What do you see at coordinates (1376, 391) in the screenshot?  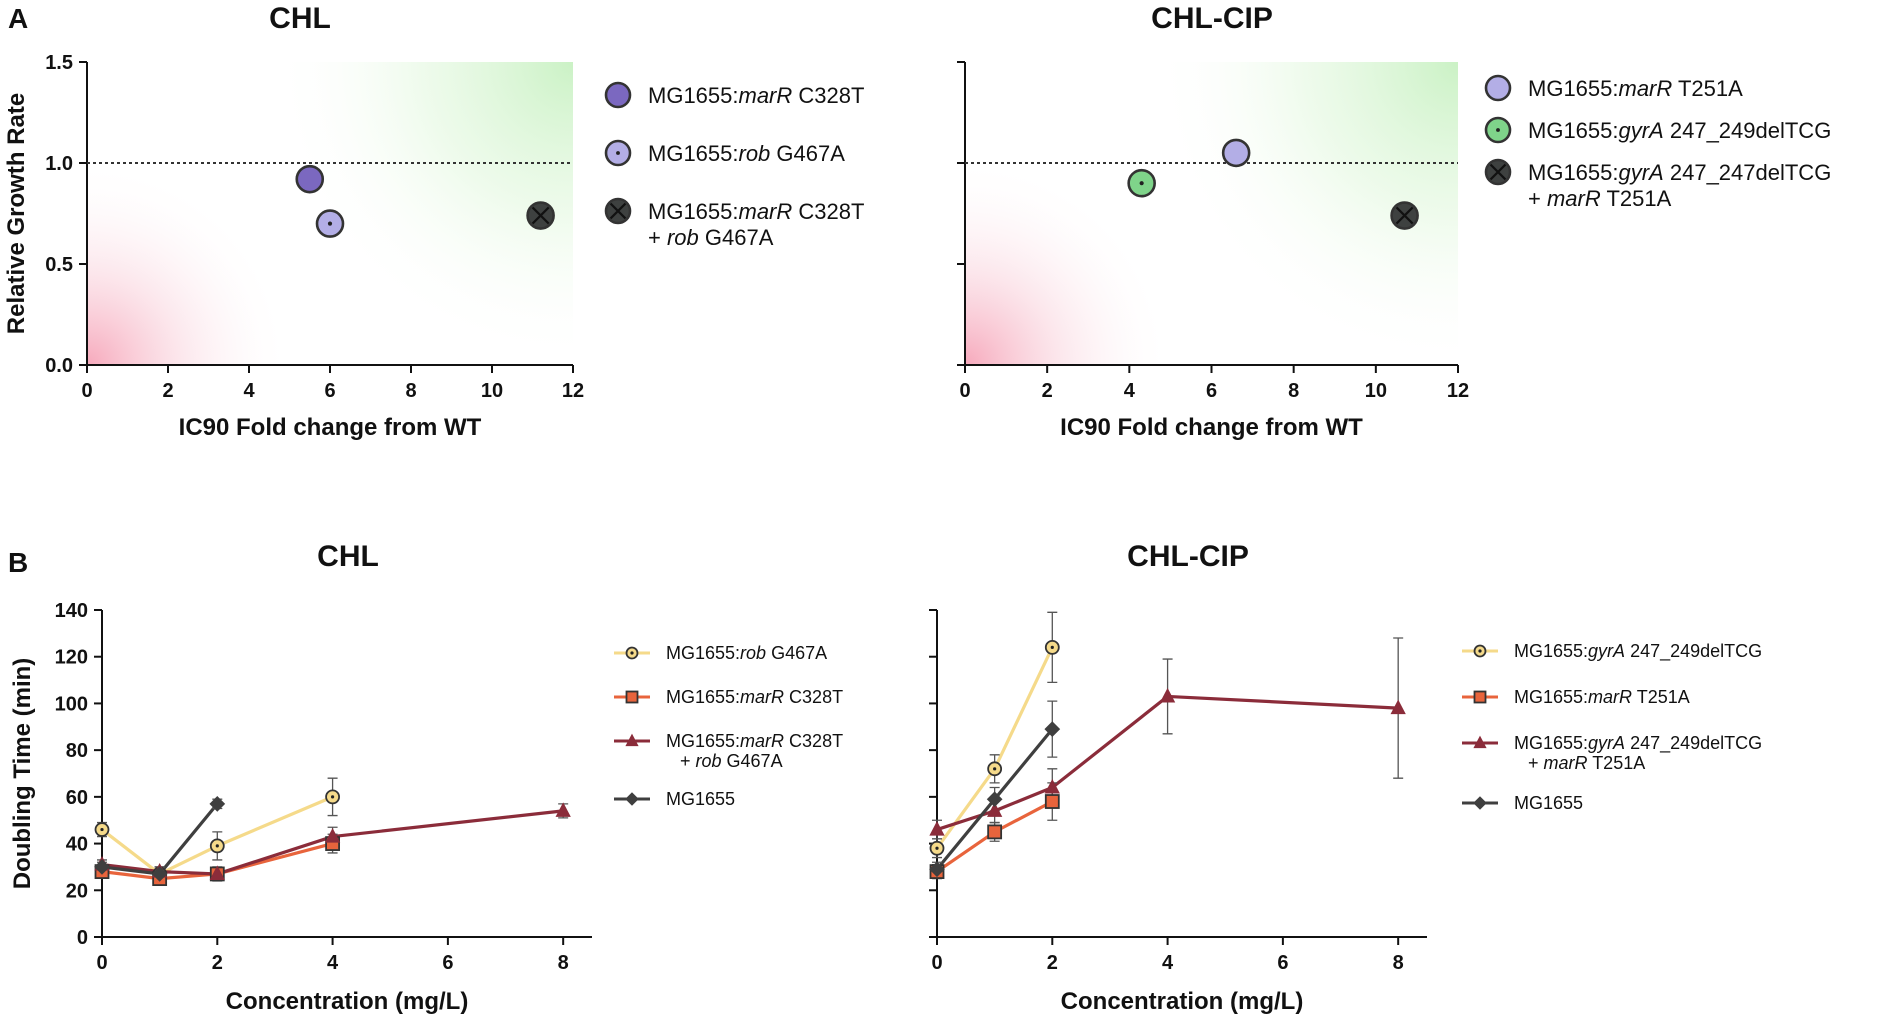 I see `a2-xtick-label: 10` at bounding box center [1376, 391].